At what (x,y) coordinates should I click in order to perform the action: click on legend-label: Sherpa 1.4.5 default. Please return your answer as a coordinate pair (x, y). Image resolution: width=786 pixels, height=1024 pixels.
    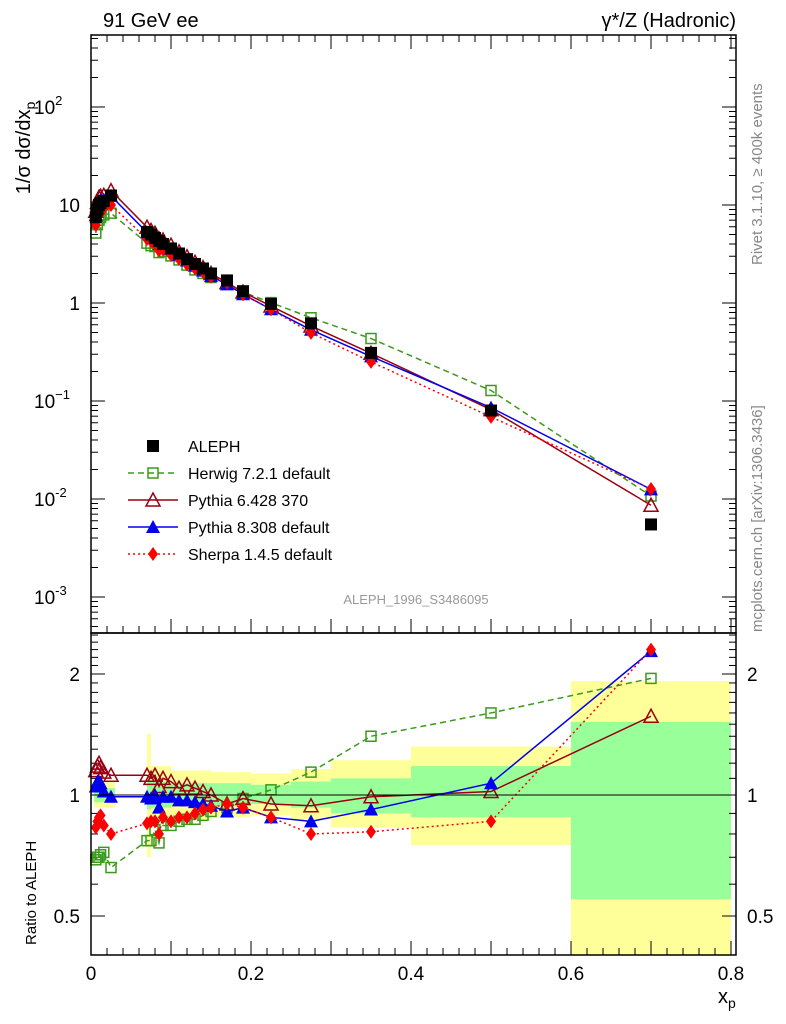
    Looking at the image, I should click on (260, 555).